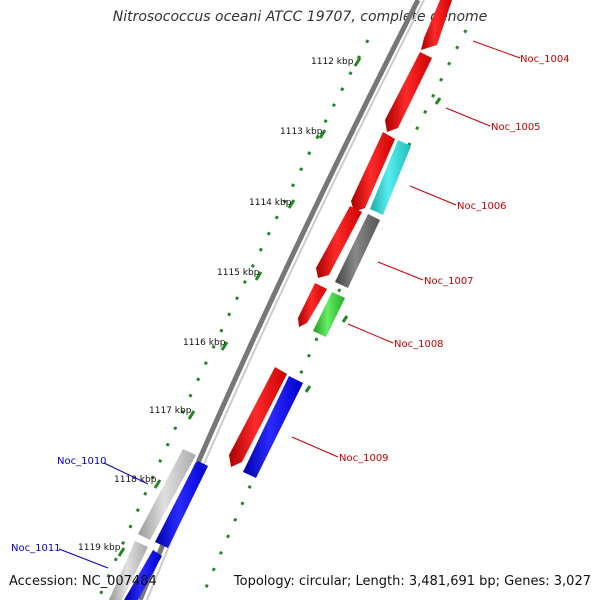 This screenshot has width=600, height=600. Describe the element at coordinates (99, 548) in the screenshot. I see `tick-label-1119: 1119 kbp` at that location.